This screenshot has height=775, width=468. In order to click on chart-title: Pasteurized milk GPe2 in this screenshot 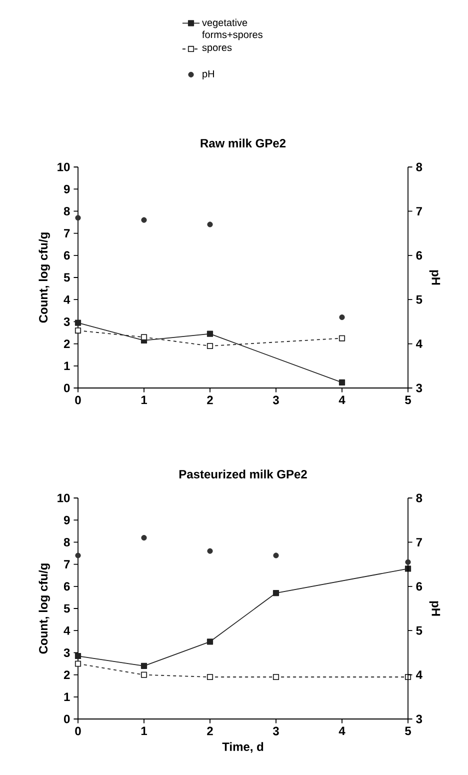, I will do `click(243, 474)`.